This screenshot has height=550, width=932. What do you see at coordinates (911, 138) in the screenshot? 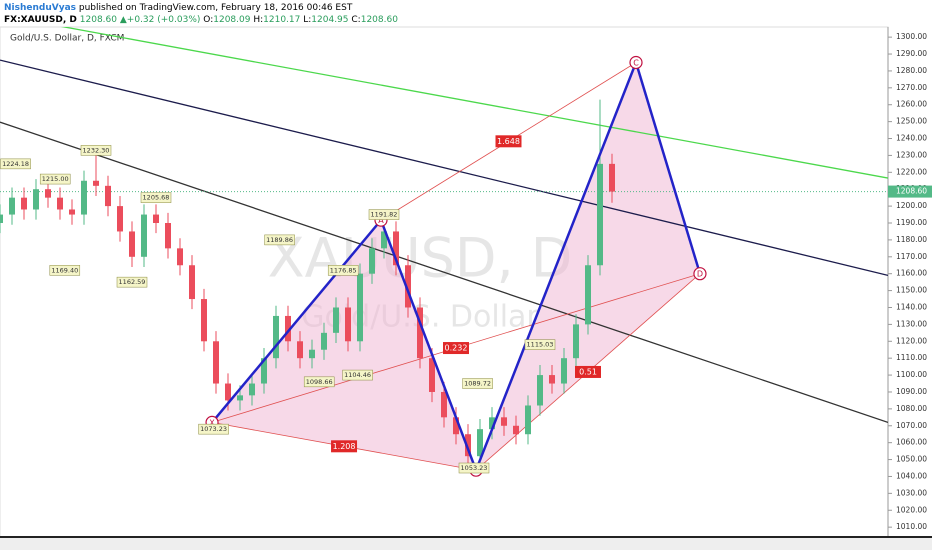
I see `y-tick-label: 1240.00` at bounding box center [911, 138].